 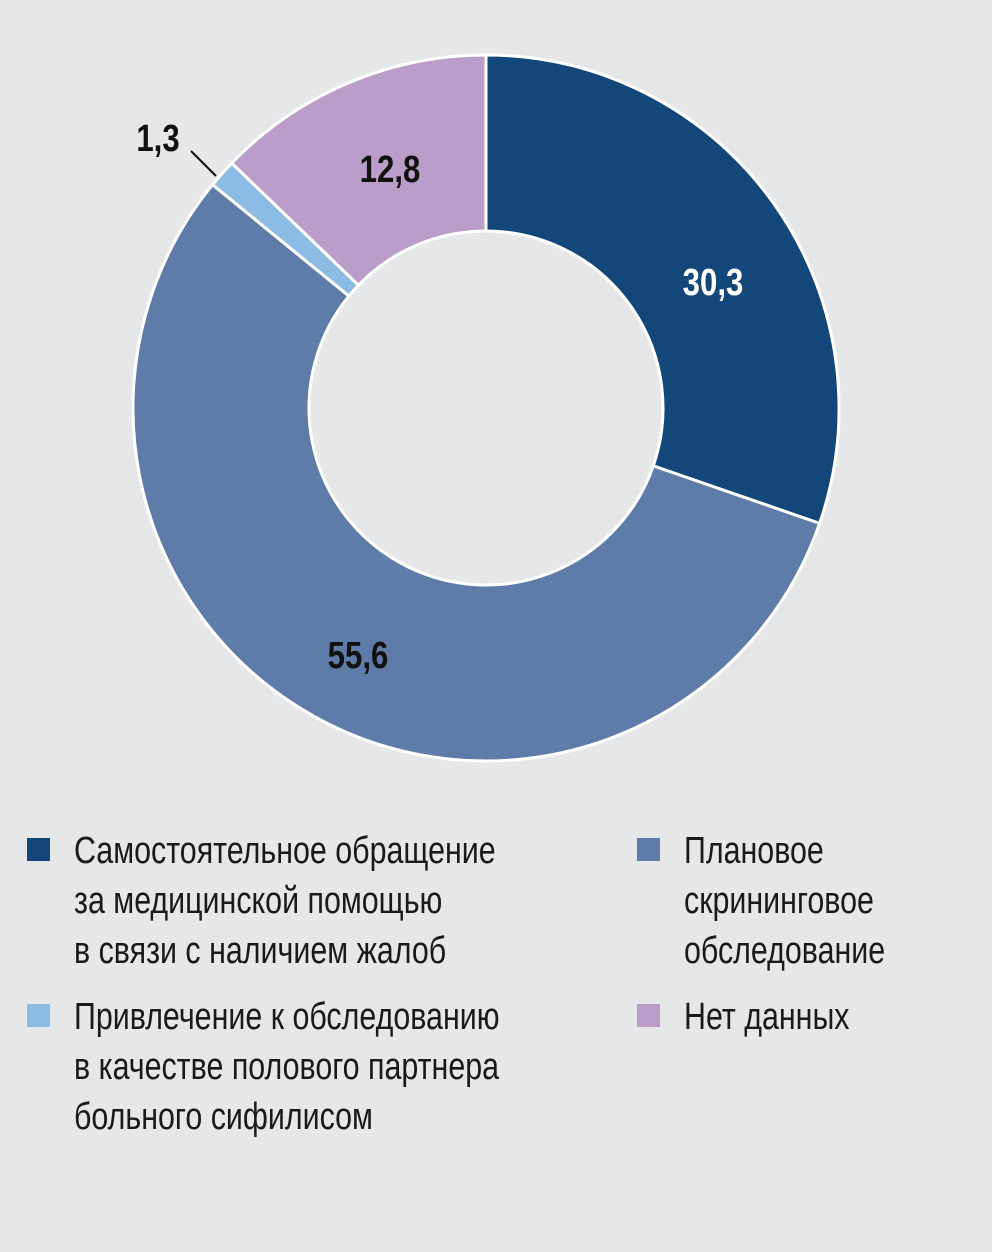 I want to click on legend-item-no-data: Нет данных, so click(x=814, y=1017).